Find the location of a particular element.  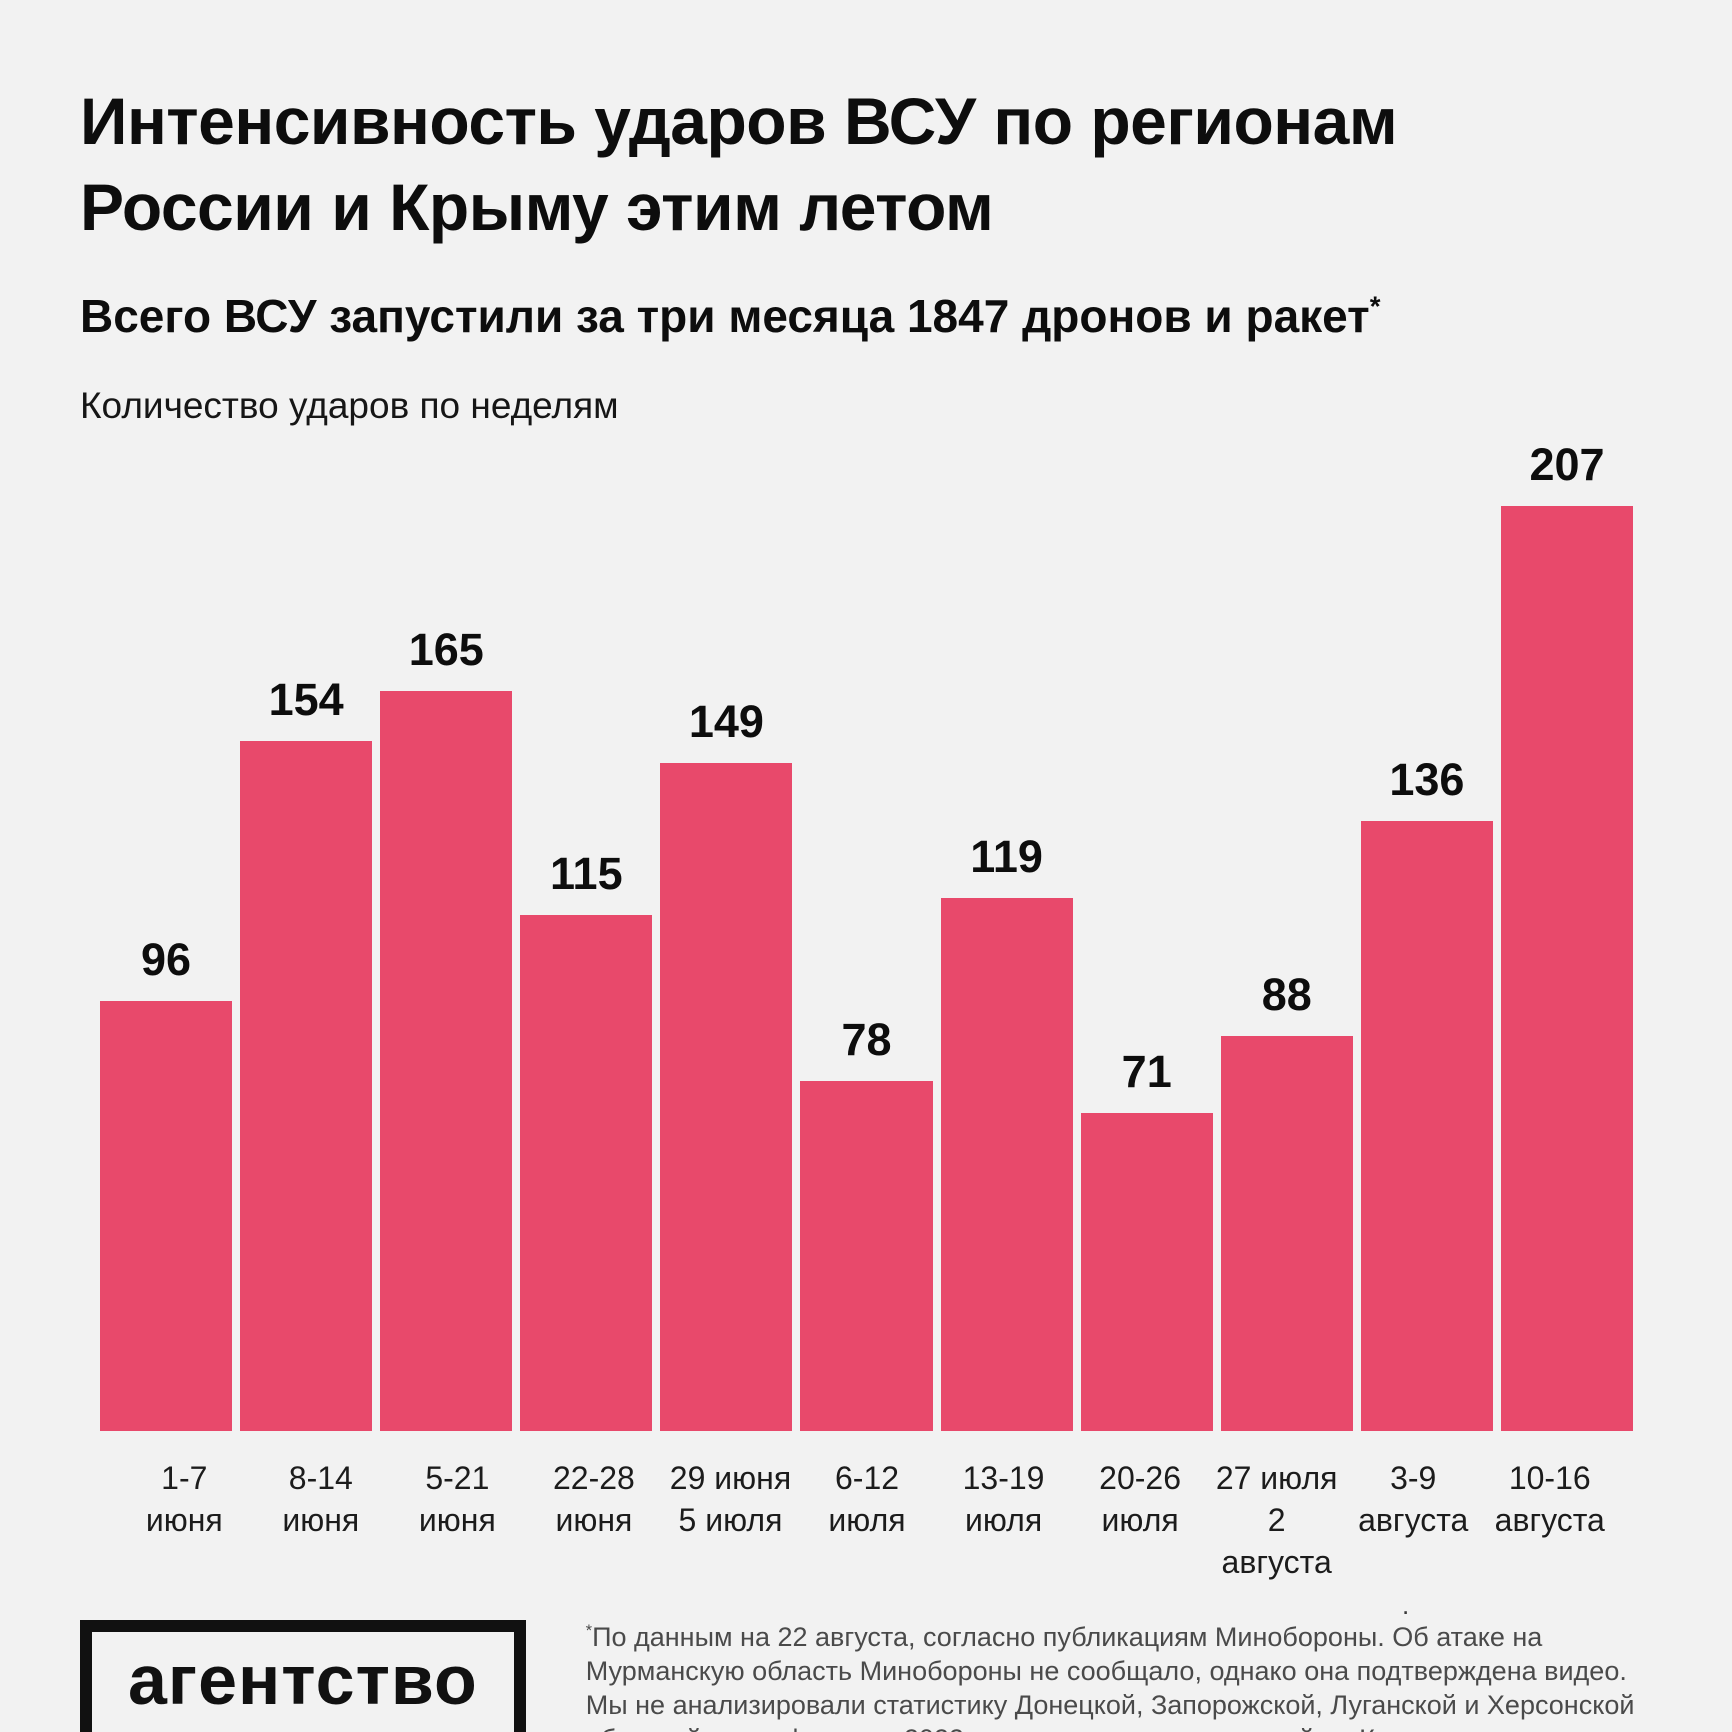

title-line-1: Интенсивность ударов ВСУ по регионам is located at coordinates (739, 121).